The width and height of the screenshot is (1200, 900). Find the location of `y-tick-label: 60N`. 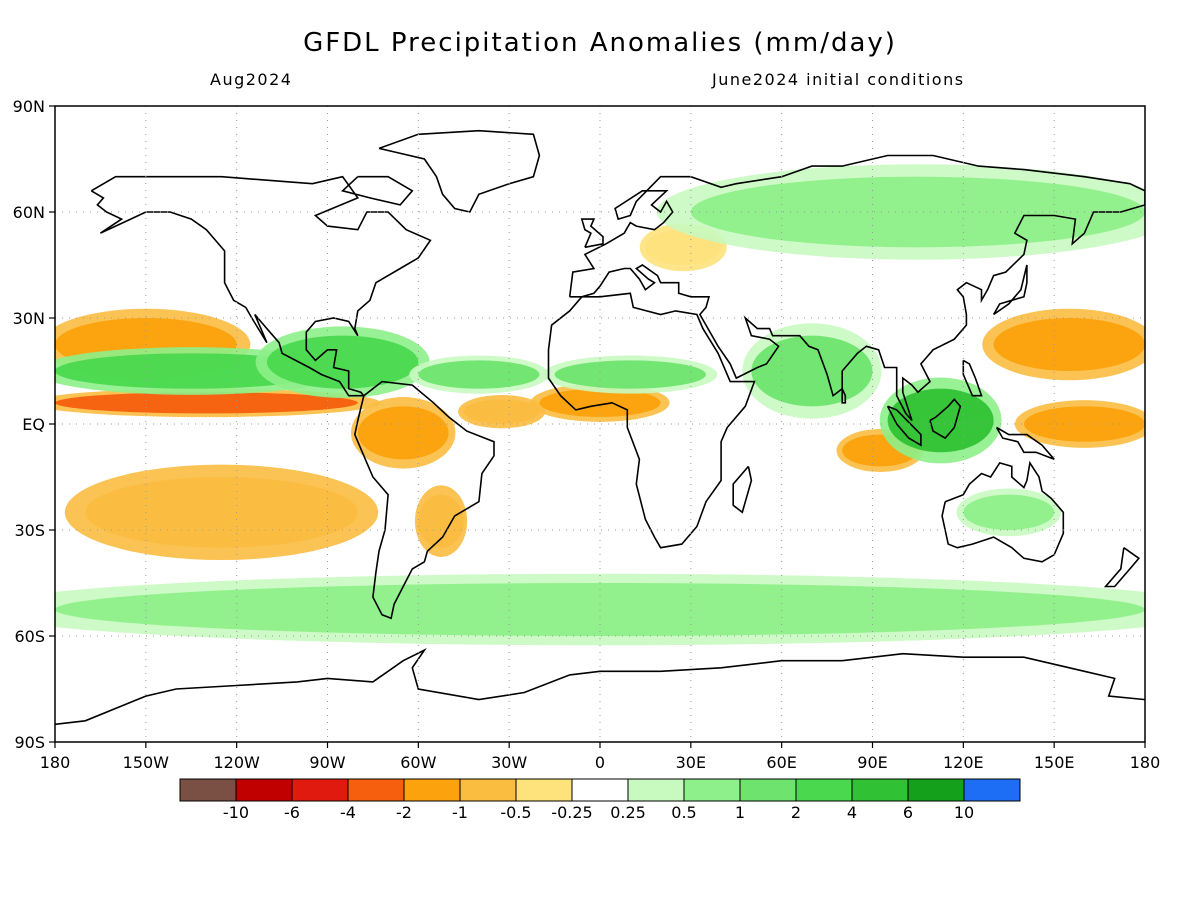

y-tick-label: 60N is located at coordinates (29, 212).